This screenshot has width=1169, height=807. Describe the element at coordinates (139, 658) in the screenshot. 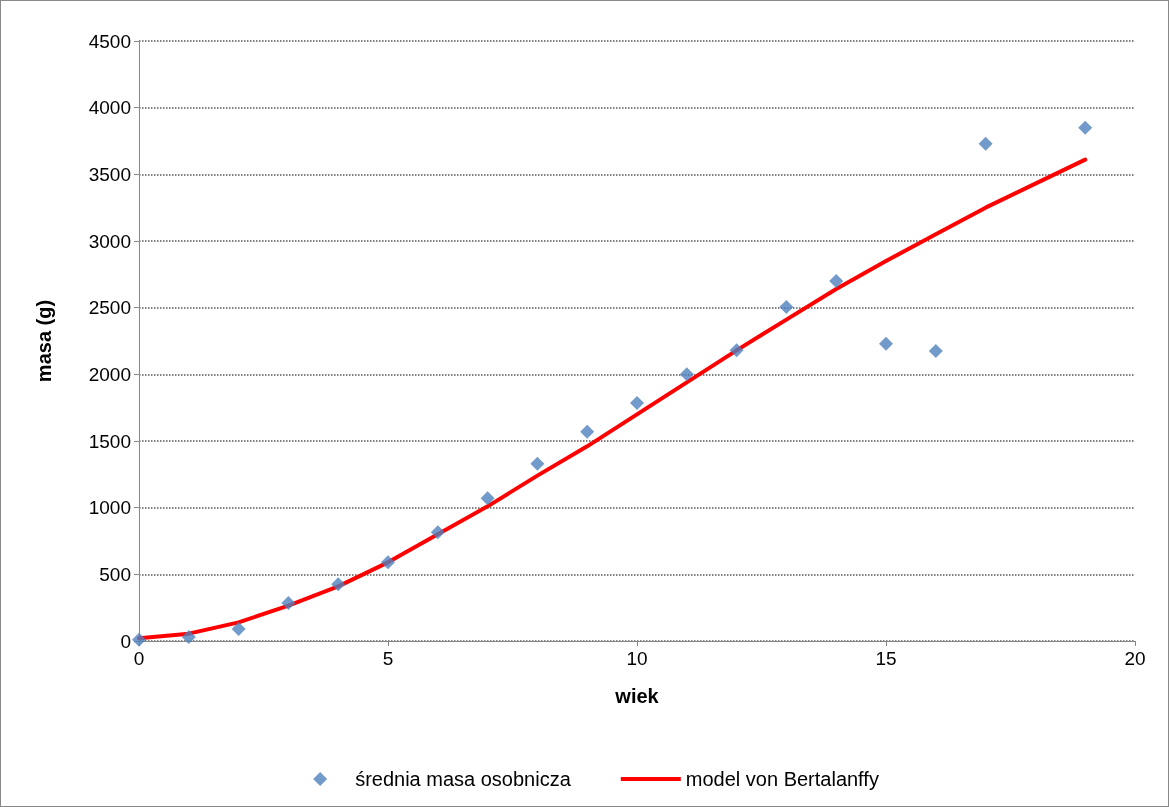

I see `x-tick-label: 0` at that location.